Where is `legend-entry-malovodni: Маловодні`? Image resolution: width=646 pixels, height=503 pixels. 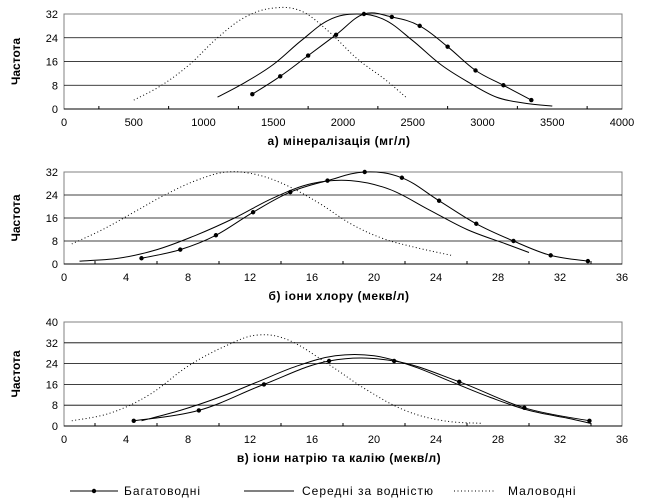
legend-entry-malovodni: Маловодні is located at coordinates (515, 491).